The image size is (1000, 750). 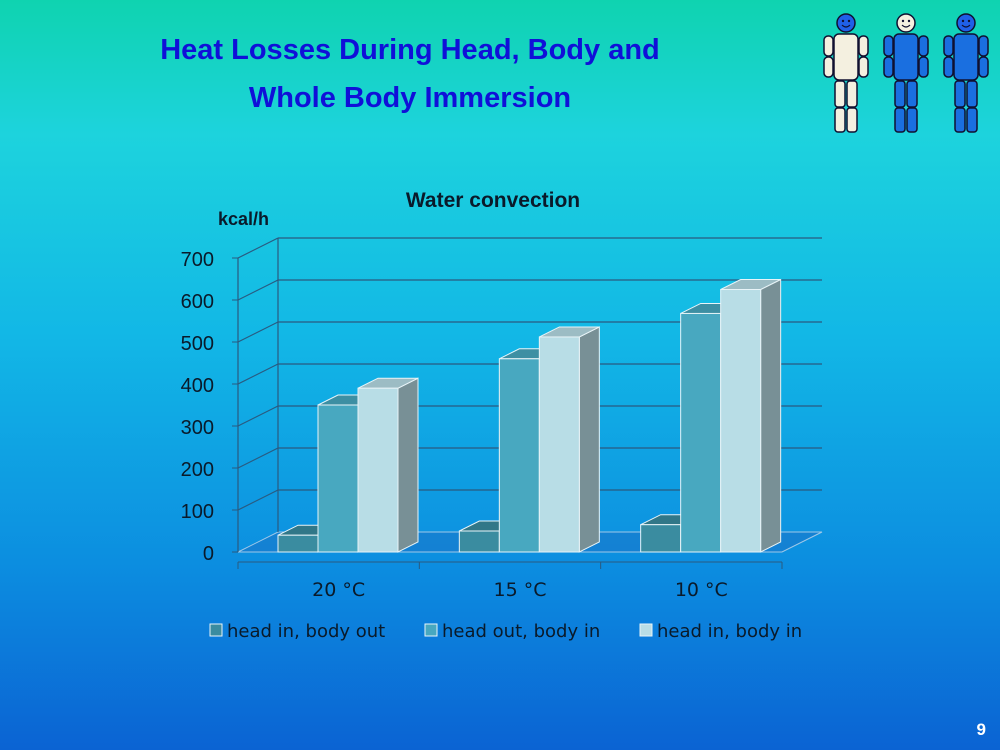 I want to click on legend-label: head in, body out, so click(x=306, y=631).